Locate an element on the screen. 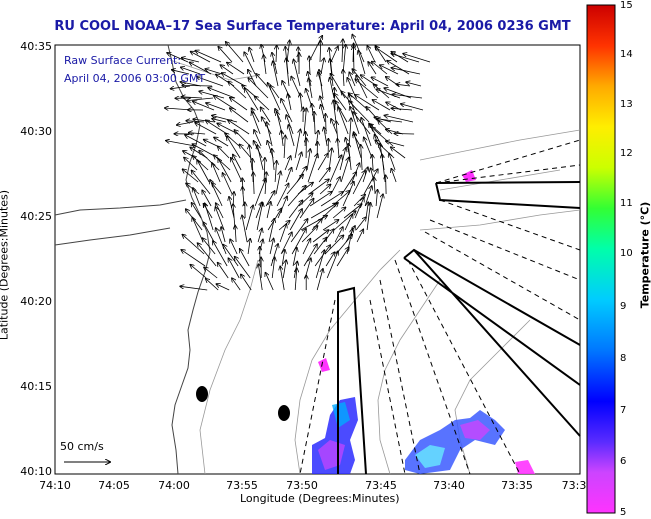 The image size is (651, 519). colorbar-tick: 6 is located at coordinates (623, 461).